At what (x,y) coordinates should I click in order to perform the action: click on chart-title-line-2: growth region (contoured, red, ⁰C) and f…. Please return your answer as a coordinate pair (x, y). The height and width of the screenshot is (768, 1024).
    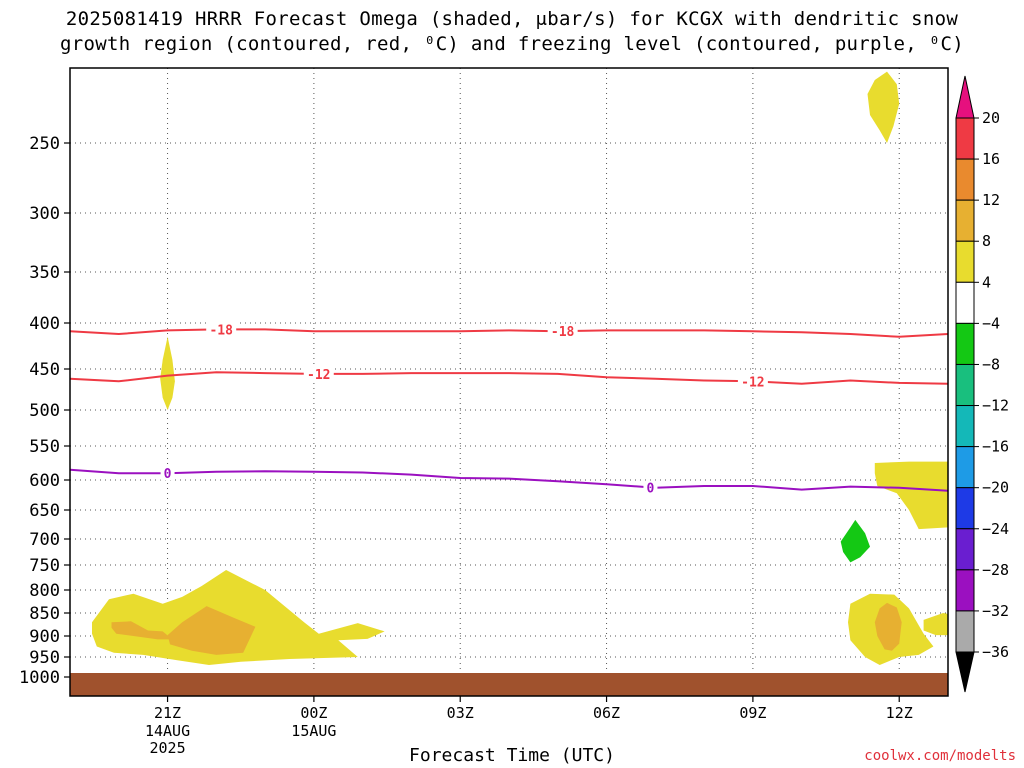
    Looking at the image, I should click on (512, 44).